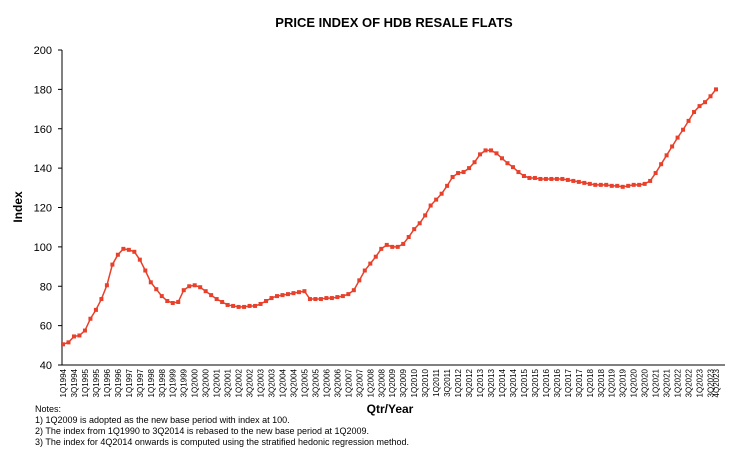  What do you see at coordinates (43, 209) in the screenshot?
I see `y-tick-label: 120` at bounding box center [43, 209].